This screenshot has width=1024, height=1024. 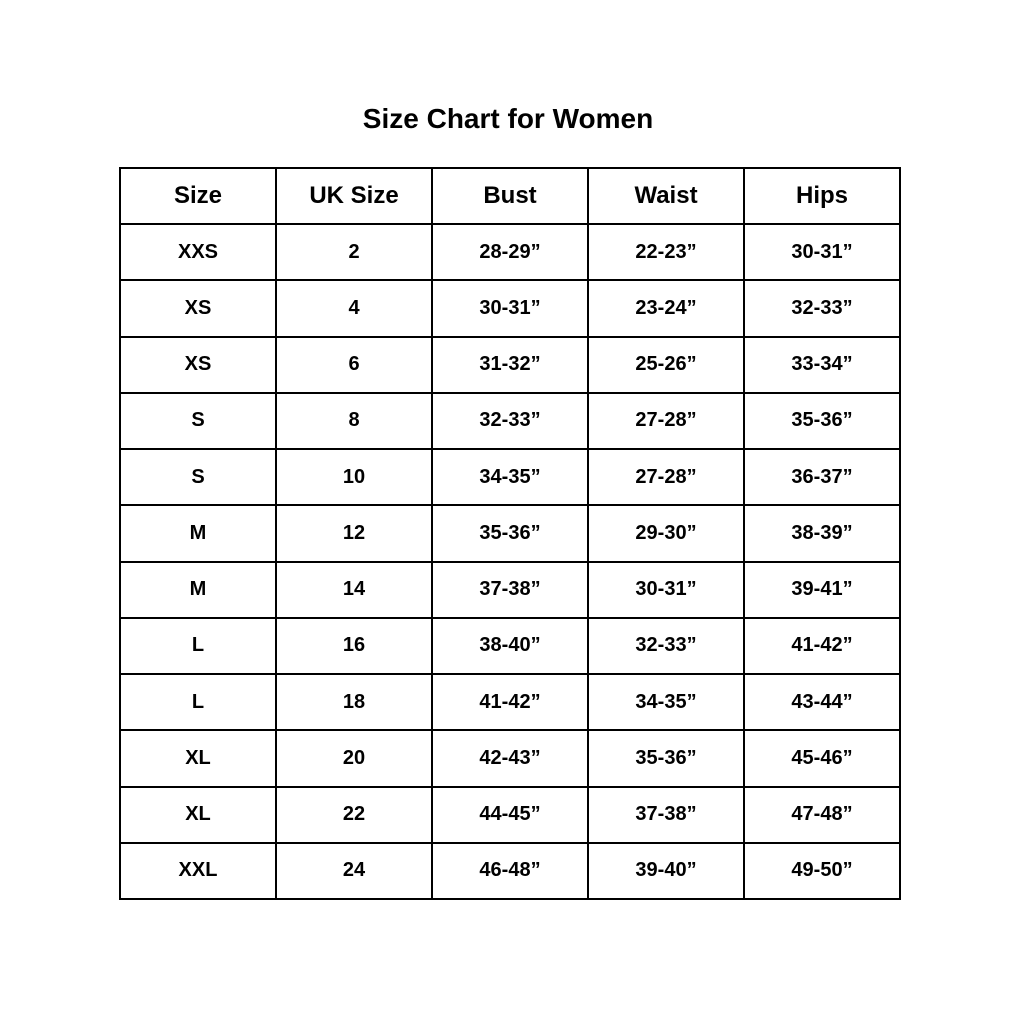 I want to click on table-row: L 16 38-40” 32-33” 41-42”, so click(x=510, y=646).